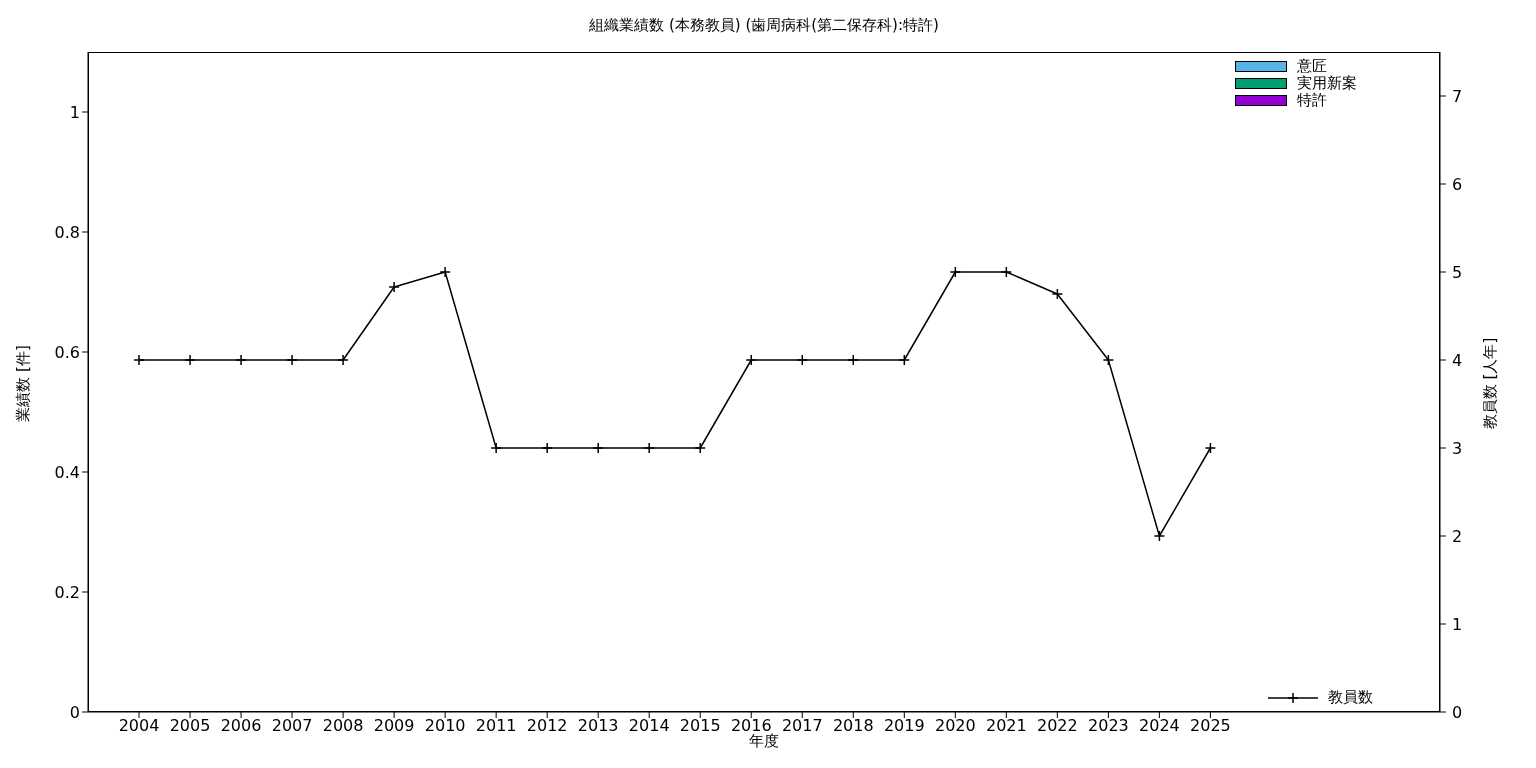  Describe the element at coordinates (955, 726) in the screenshot. I see `x-tick-label: 2020` at that location.